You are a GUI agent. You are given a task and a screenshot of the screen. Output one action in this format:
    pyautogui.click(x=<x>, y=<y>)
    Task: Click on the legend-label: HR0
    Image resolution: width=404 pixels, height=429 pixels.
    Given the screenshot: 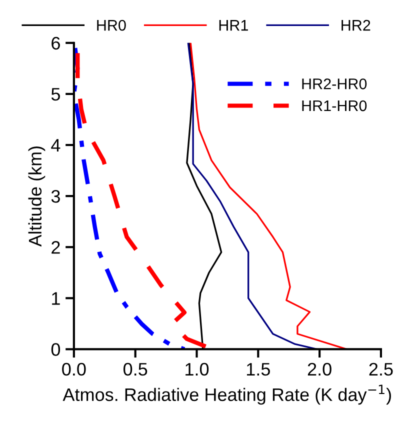 What is the action you would take?
    pyautogui.click(x=111, y=25)
    